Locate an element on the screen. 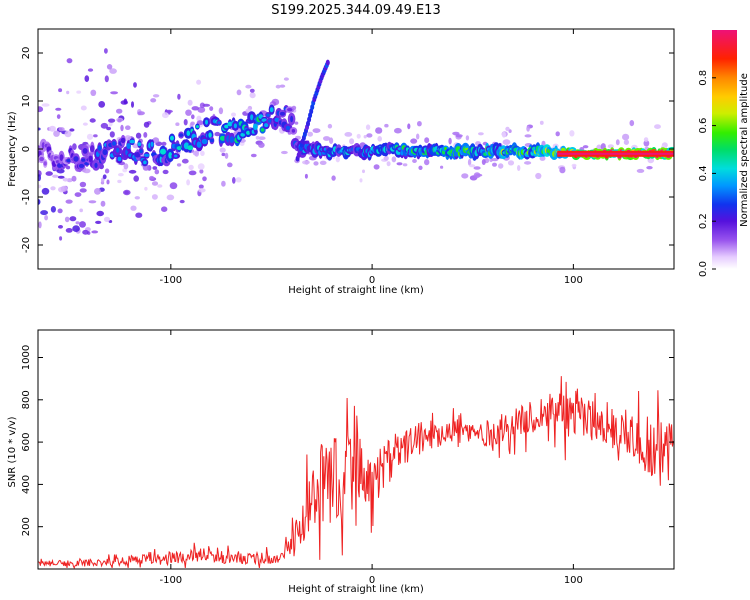 The image size is (750, 600). snr-y-tick-label: 600 is located at coordinates (26, 442).